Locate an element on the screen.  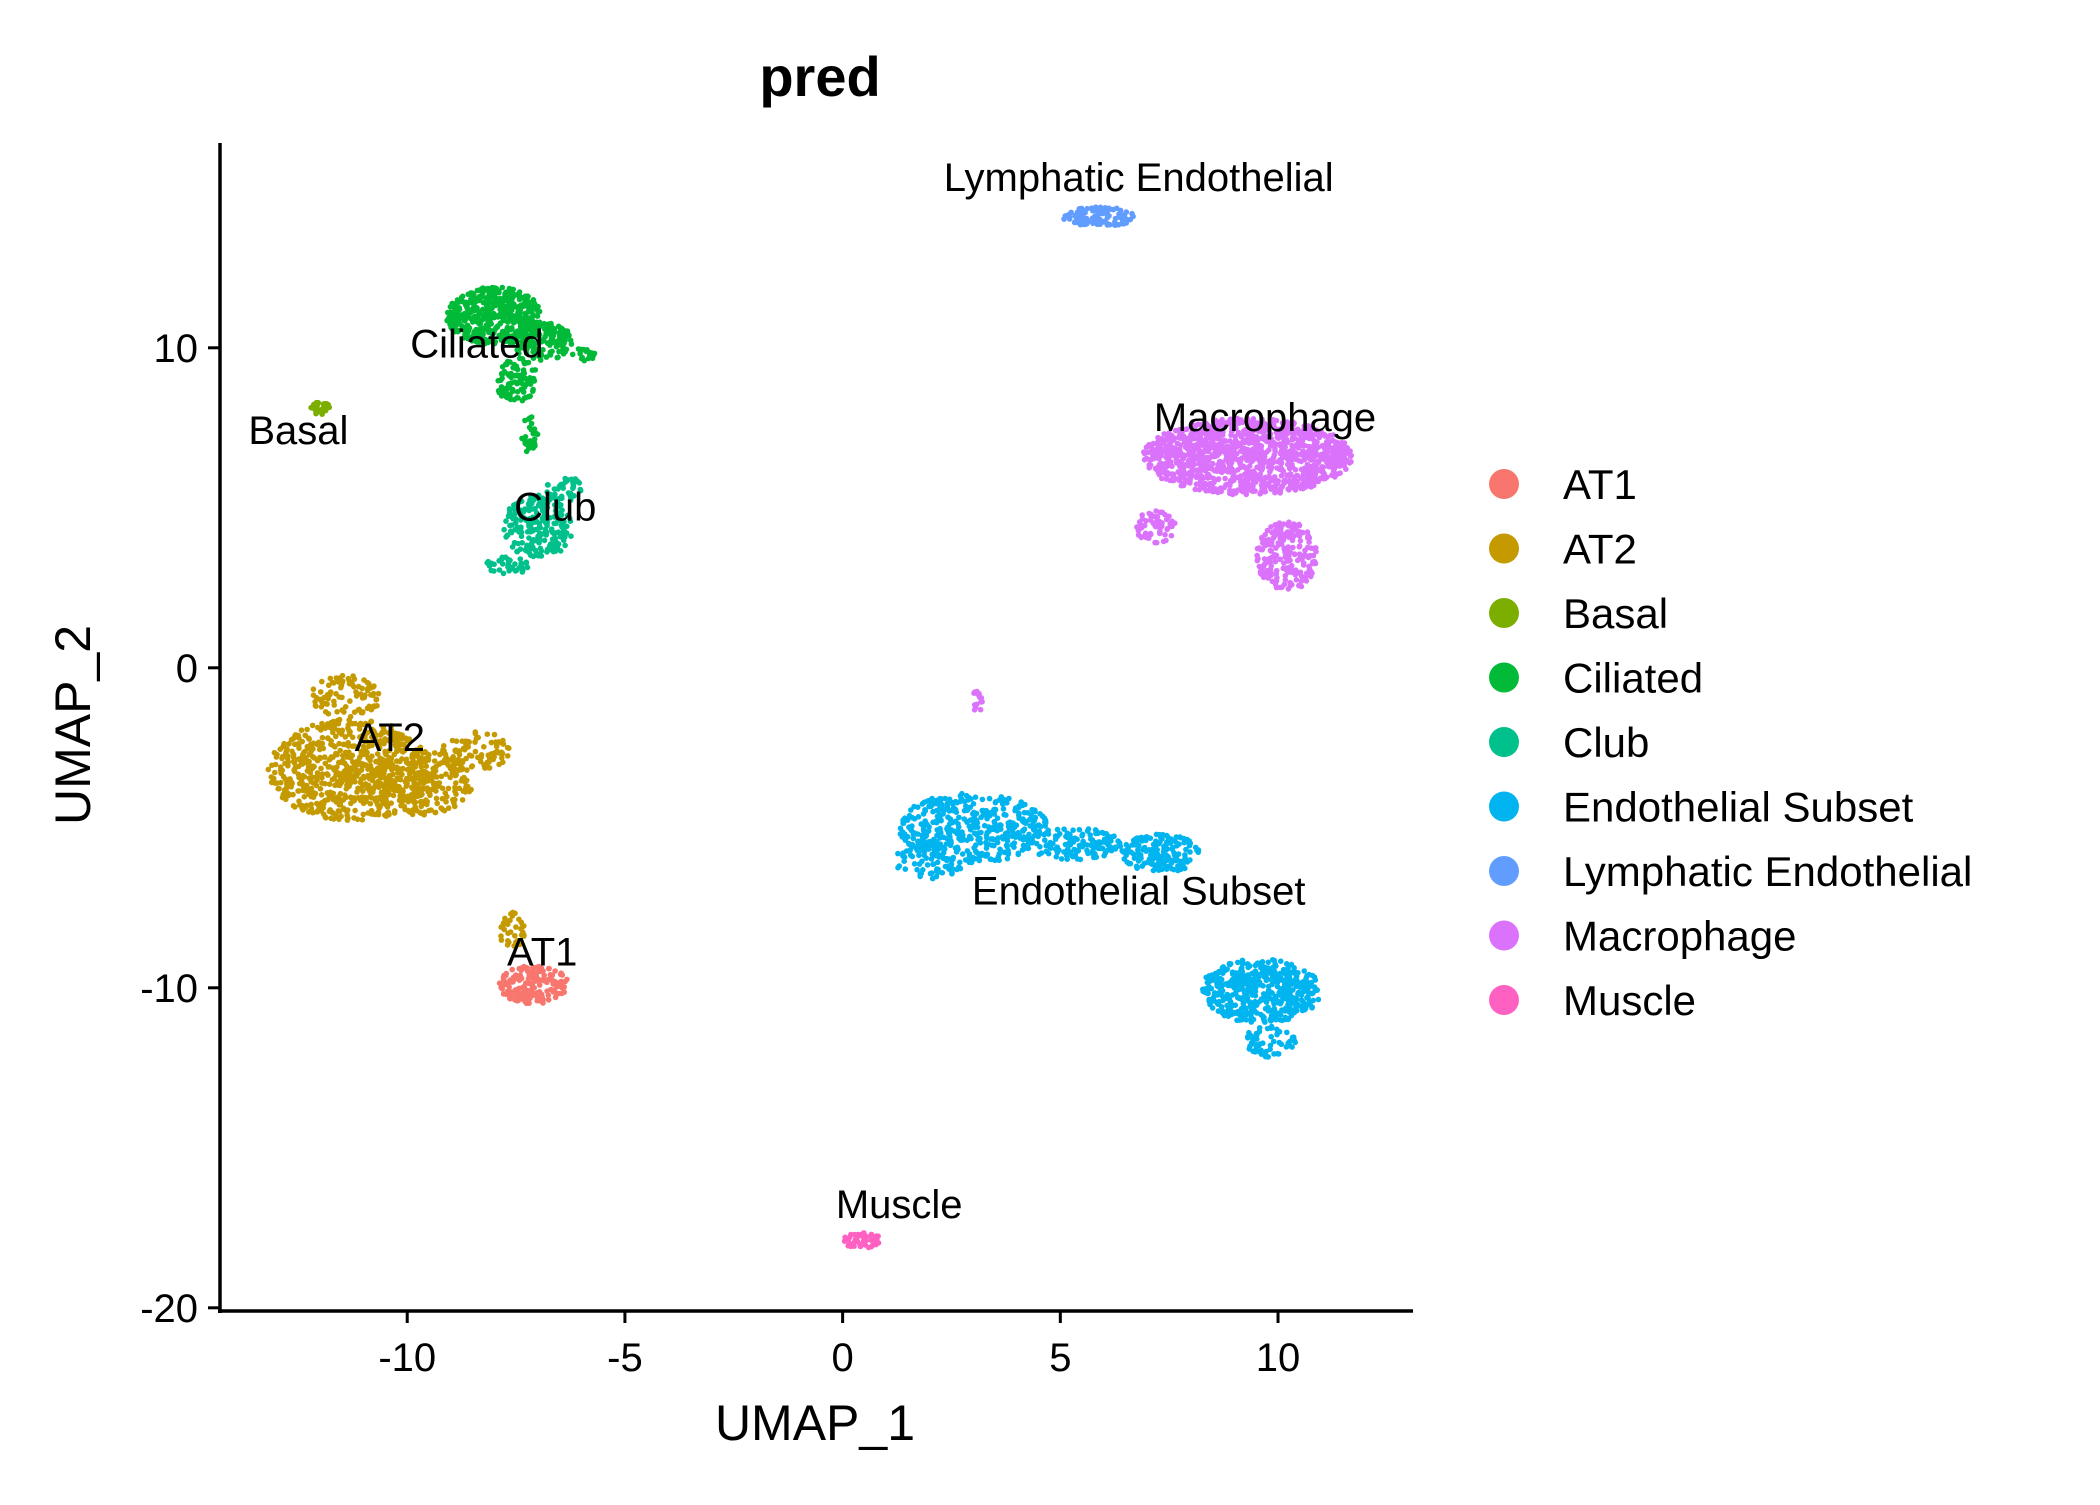
series-basal is located at coordinates (320, 408).